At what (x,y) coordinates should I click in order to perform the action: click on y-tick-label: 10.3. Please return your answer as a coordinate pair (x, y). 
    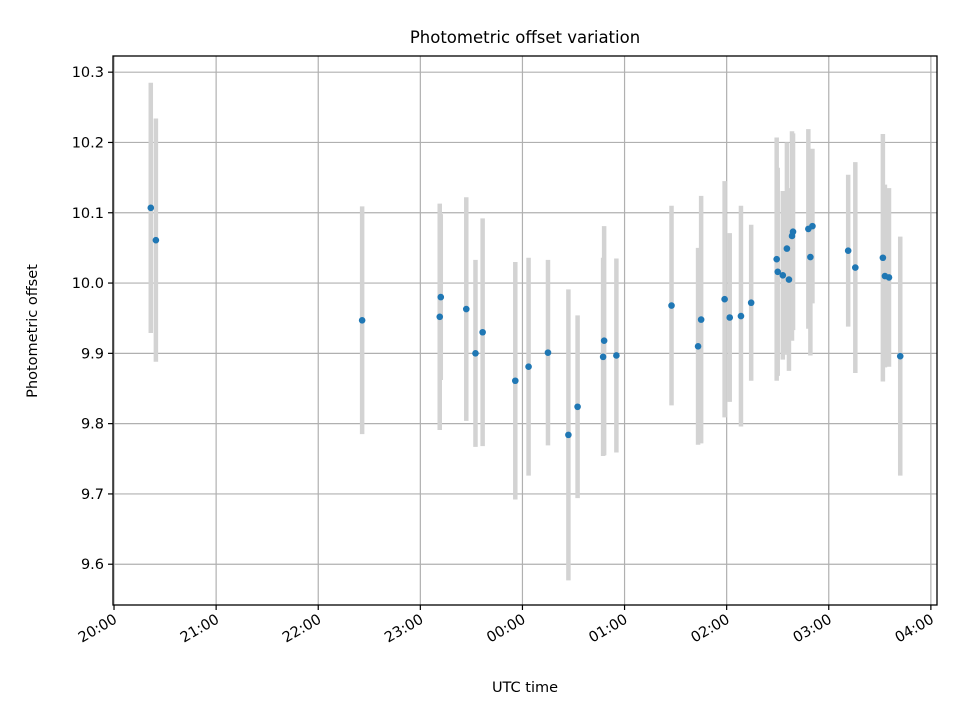
    Looking at the image, I should click on (88, 73).